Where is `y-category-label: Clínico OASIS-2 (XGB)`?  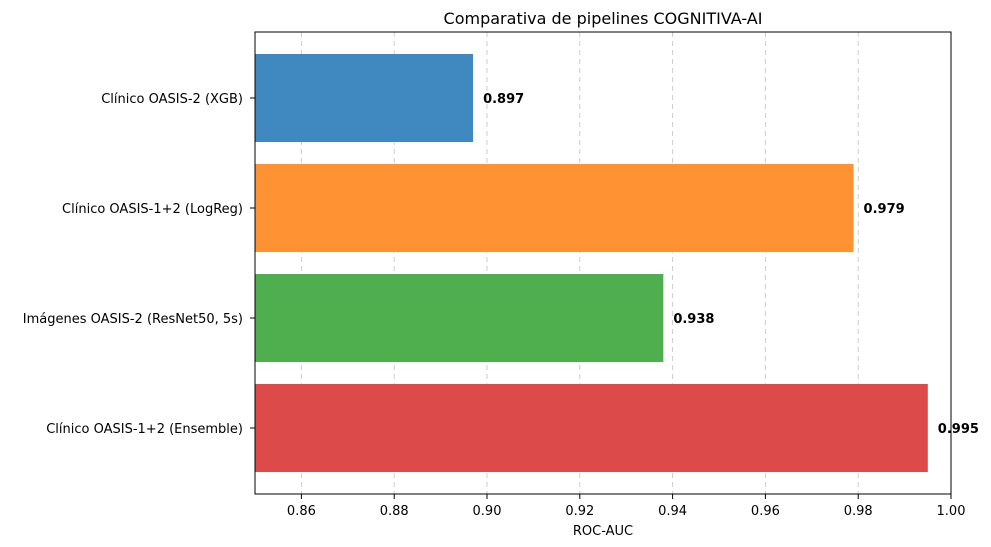 y-category-label: Clínico OASIS-2 (XGB) is located at coordinates (172, 99).